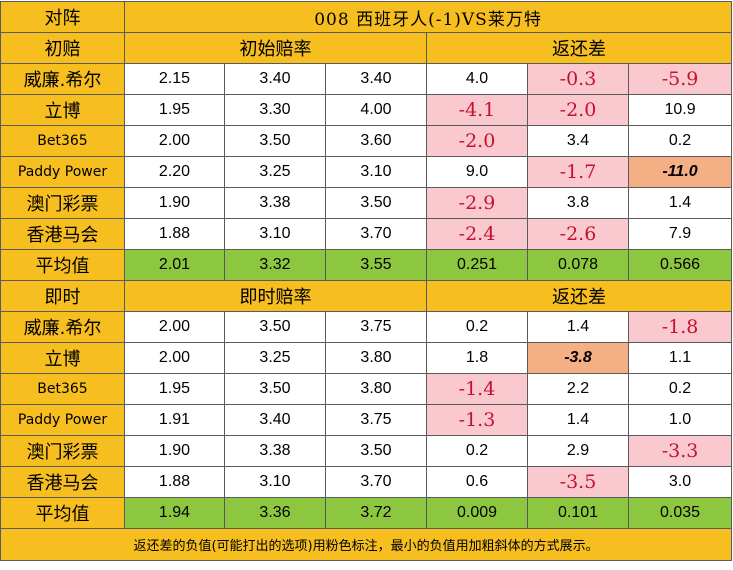 The width and height of the screenshot is (733, 570). I want to click on table-row: 立博 2.00 3.25 3.80 1.8 -3.8 1.1, so click(366, 358).